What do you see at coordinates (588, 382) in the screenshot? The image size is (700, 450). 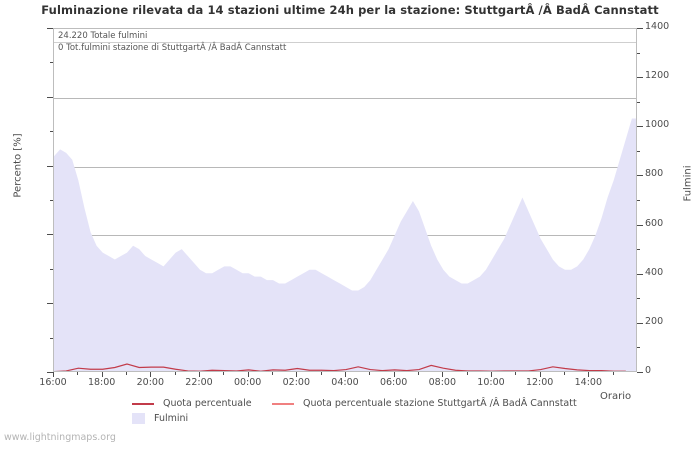 I see `x-axis-tick-label: 14:00` at bounding box center [588, 382].